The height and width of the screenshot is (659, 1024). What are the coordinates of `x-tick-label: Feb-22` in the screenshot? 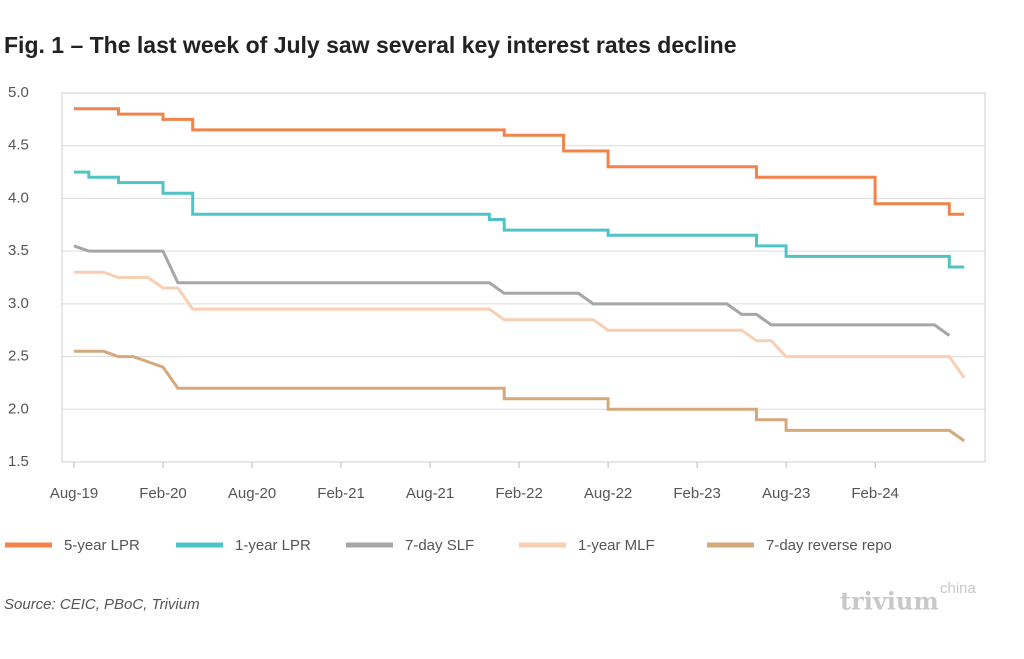 It's located at (519, 493).